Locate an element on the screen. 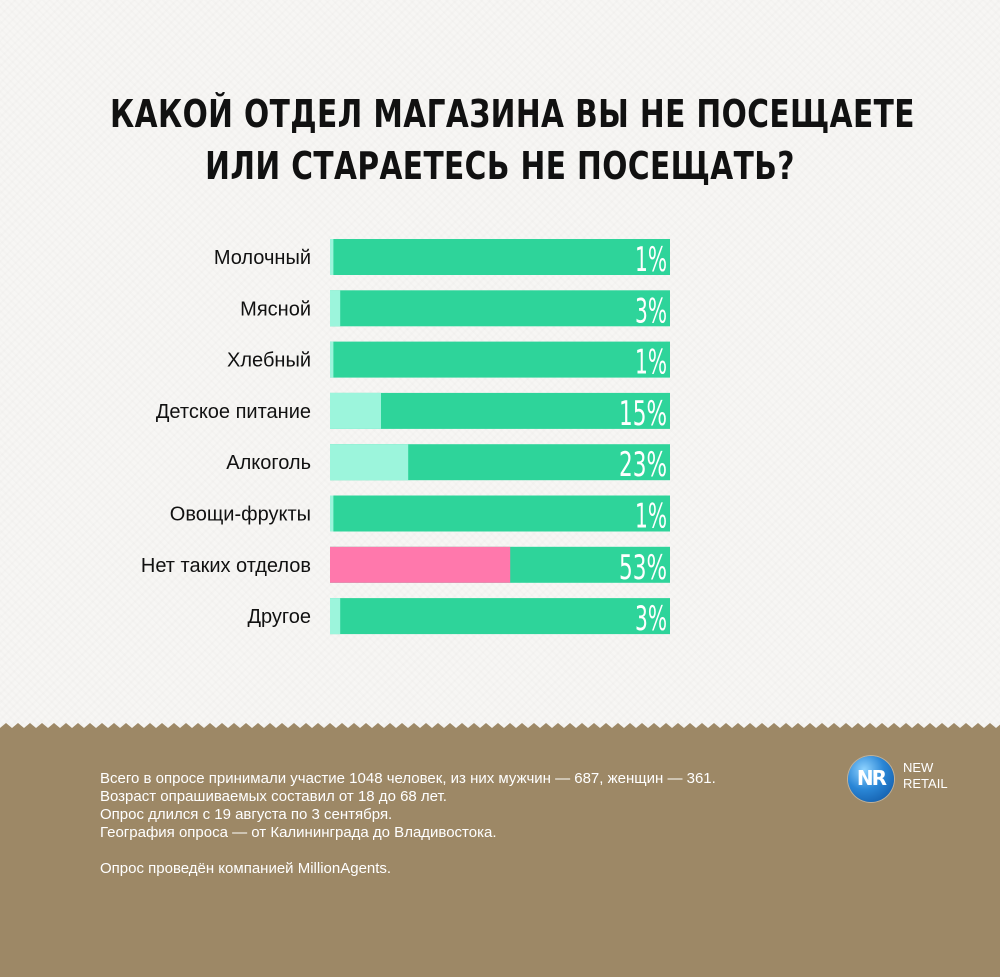  bar-row: Другое 3% is located at coordinates (458, 618).